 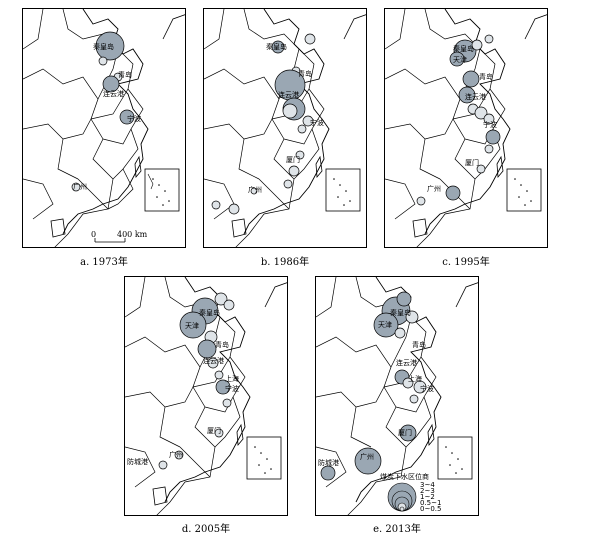 What do you see at coordinates (402, 509) in the screenshot?
I see `legend-circle` at bounding box center [402, 509].